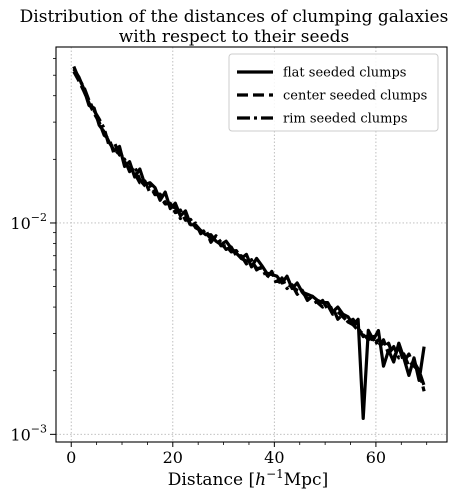 The image size is (464, 497). I want to click on x-tick-label: 40, so click(274, 457).